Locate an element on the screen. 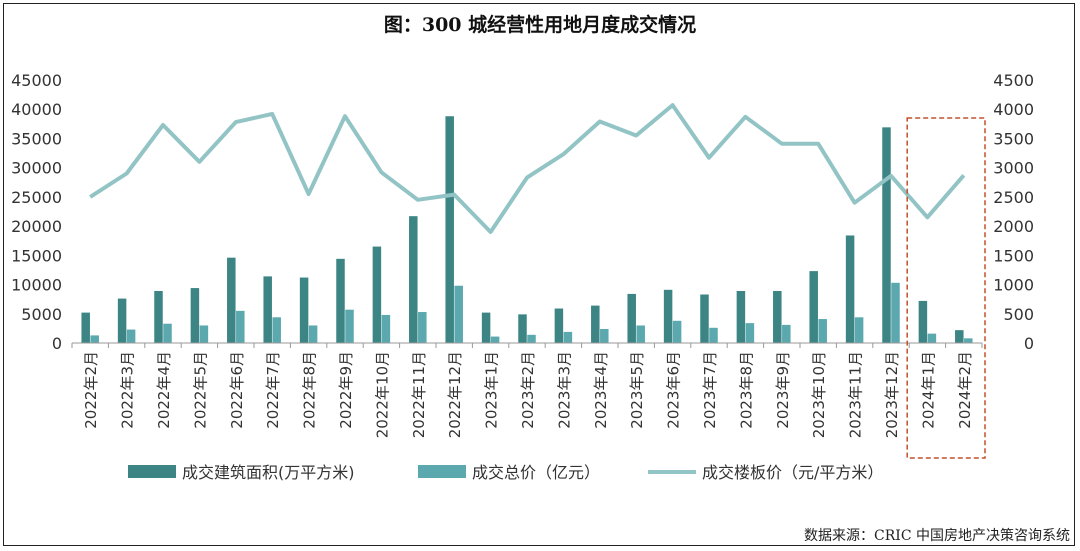 The image size is (1080, 551). left-axis-tick: 30000 is located at coordinates (36, 168).